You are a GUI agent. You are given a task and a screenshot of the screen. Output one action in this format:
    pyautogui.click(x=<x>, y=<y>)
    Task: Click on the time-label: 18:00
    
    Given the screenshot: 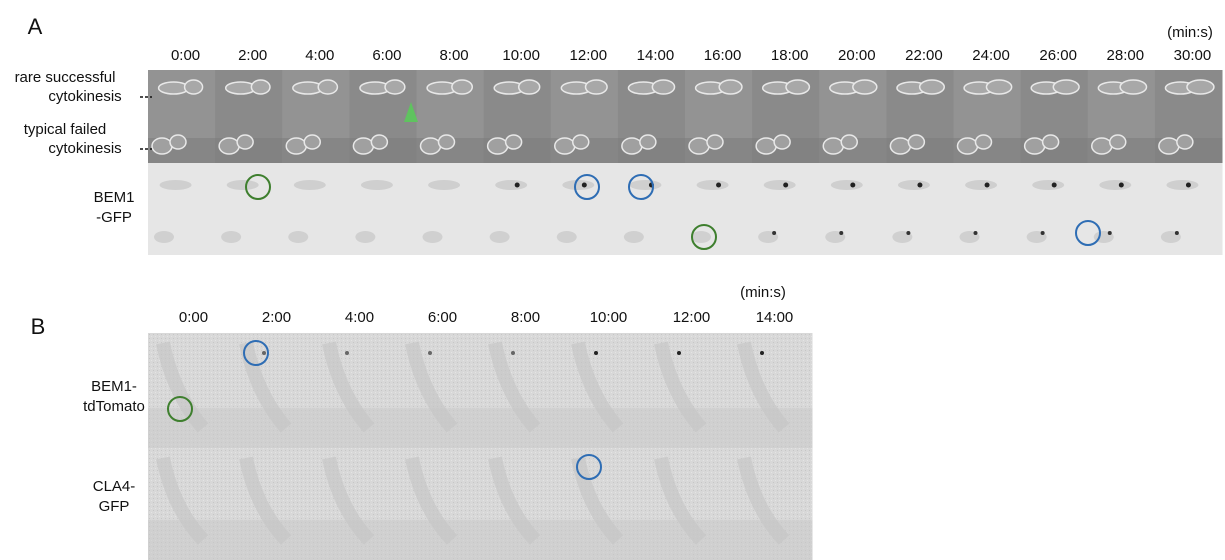 What is the action you would take?
    pyautogui.click(x=790, y=55)
    